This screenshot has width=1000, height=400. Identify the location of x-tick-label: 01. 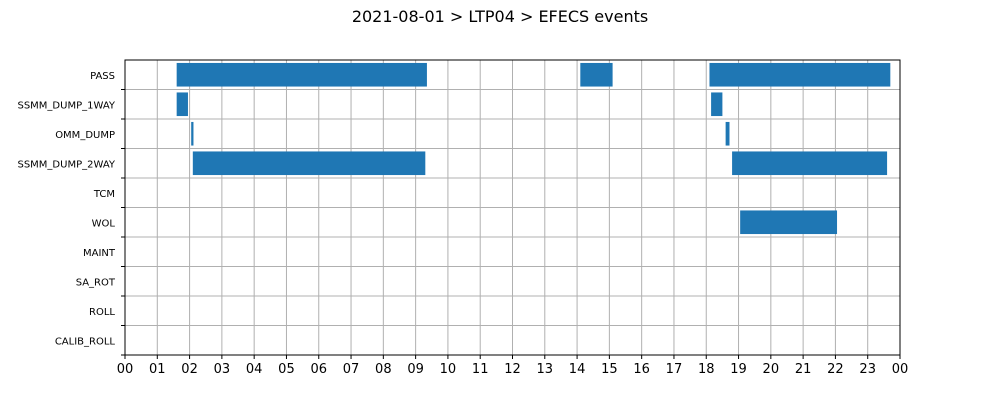
(157, 369).